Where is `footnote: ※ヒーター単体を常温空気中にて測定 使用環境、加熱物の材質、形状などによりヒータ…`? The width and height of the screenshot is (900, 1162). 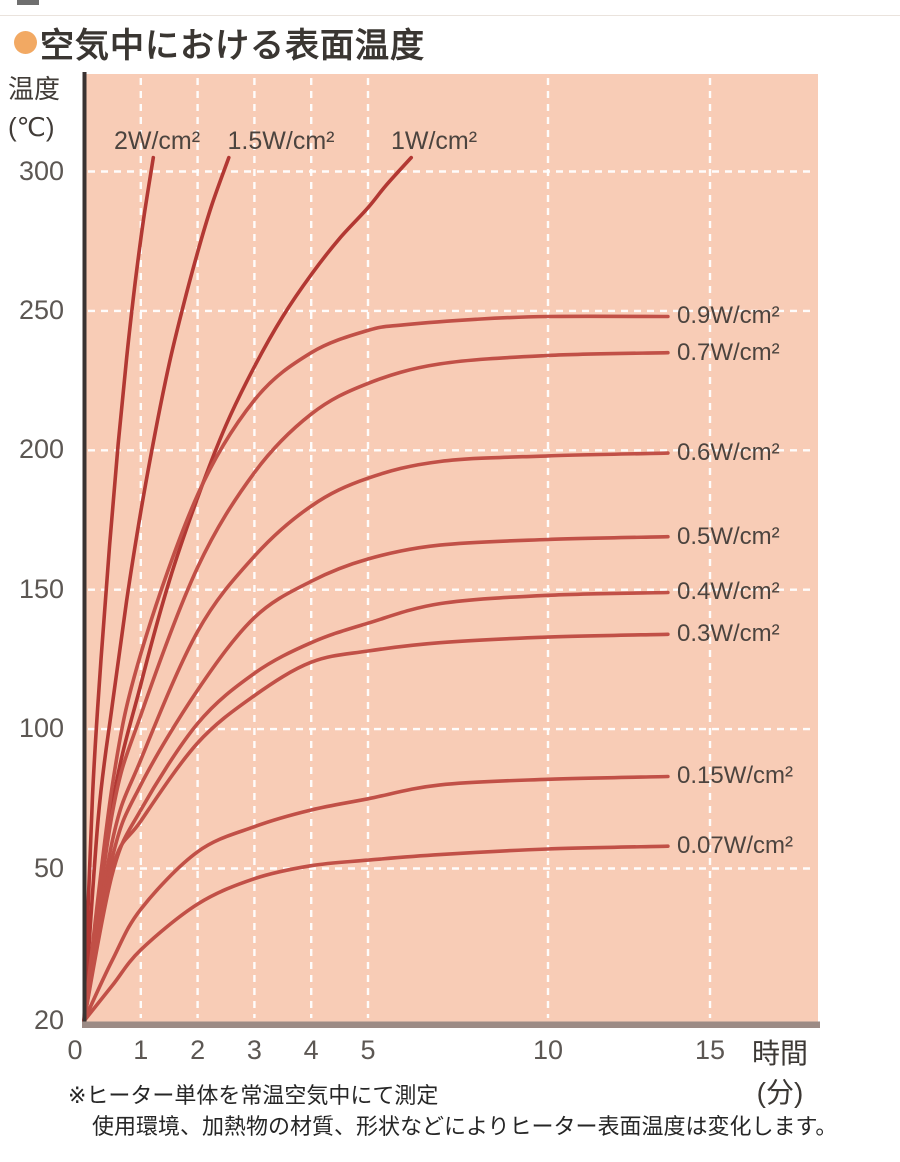
footnote: ※ヒーター単体を常温空気中にて測定 使用環境、加熱物の材質、形状などによりヒータ… is located at coordinates (452, 1111).